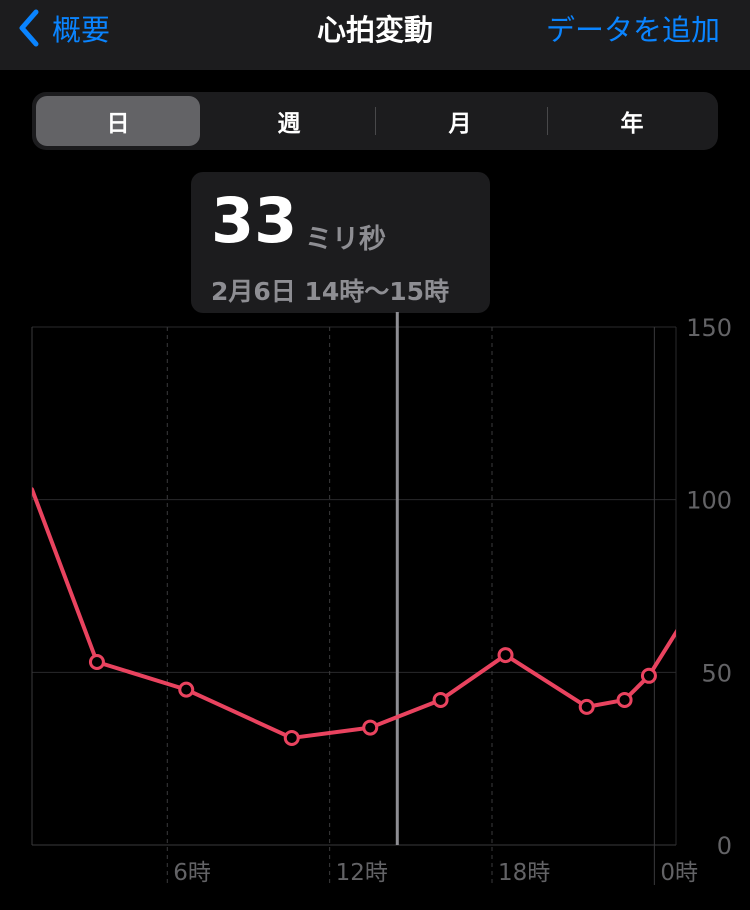 The height and width of the screenshot is (910, 750). I want to click on selection-tooltip: 33 ミリ秒 2月6日 14時〜15時, so click(340, 242).